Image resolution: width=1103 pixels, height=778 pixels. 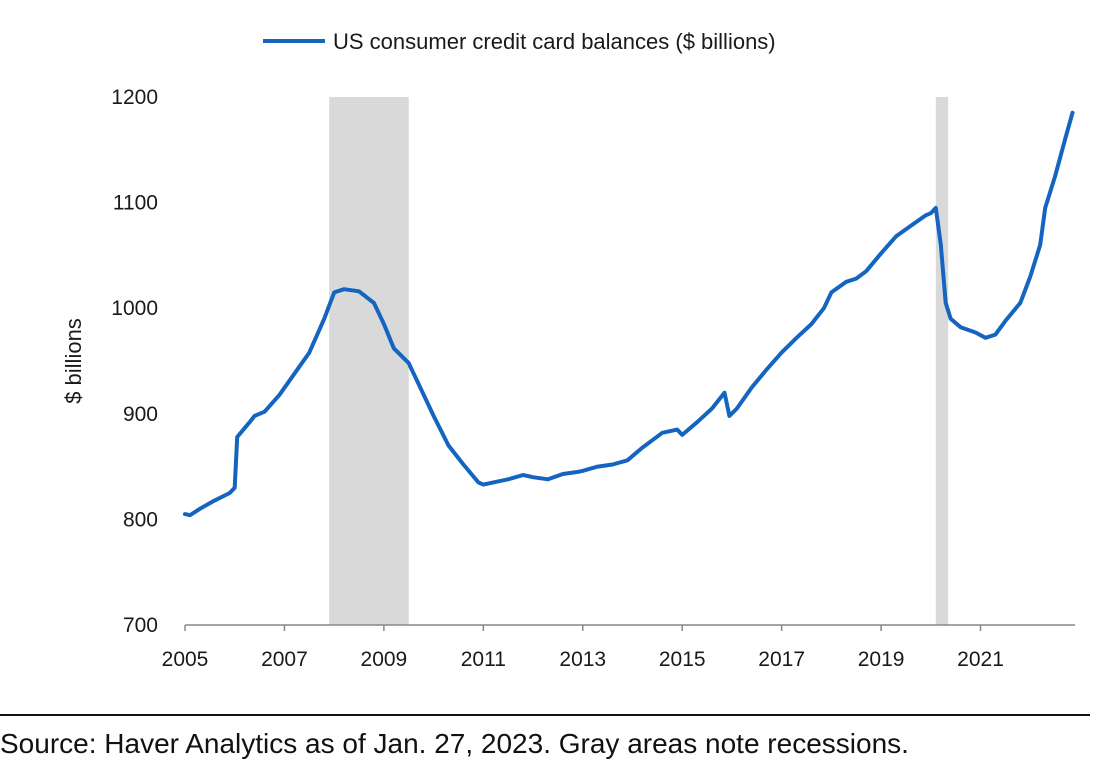 What do you see at coordinates (134, 361) in the screenshot?
I see `y-axis-ticks: 700 800 900 1000 1100 1200` at bounding box center [134, 361].